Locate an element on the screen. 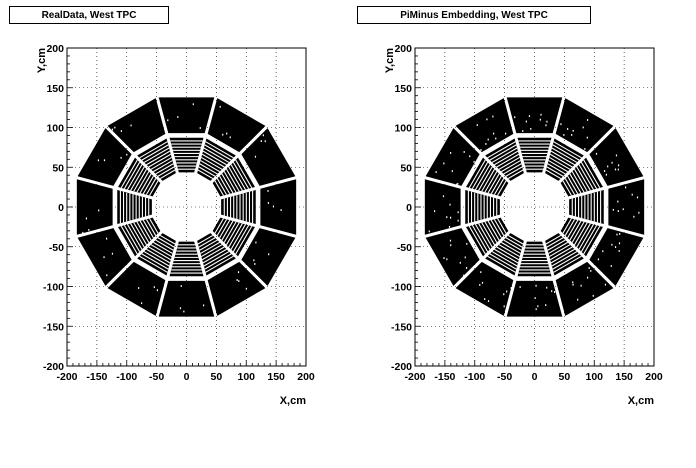  x-tick-label: -100 is located at coordinates (126, 377).